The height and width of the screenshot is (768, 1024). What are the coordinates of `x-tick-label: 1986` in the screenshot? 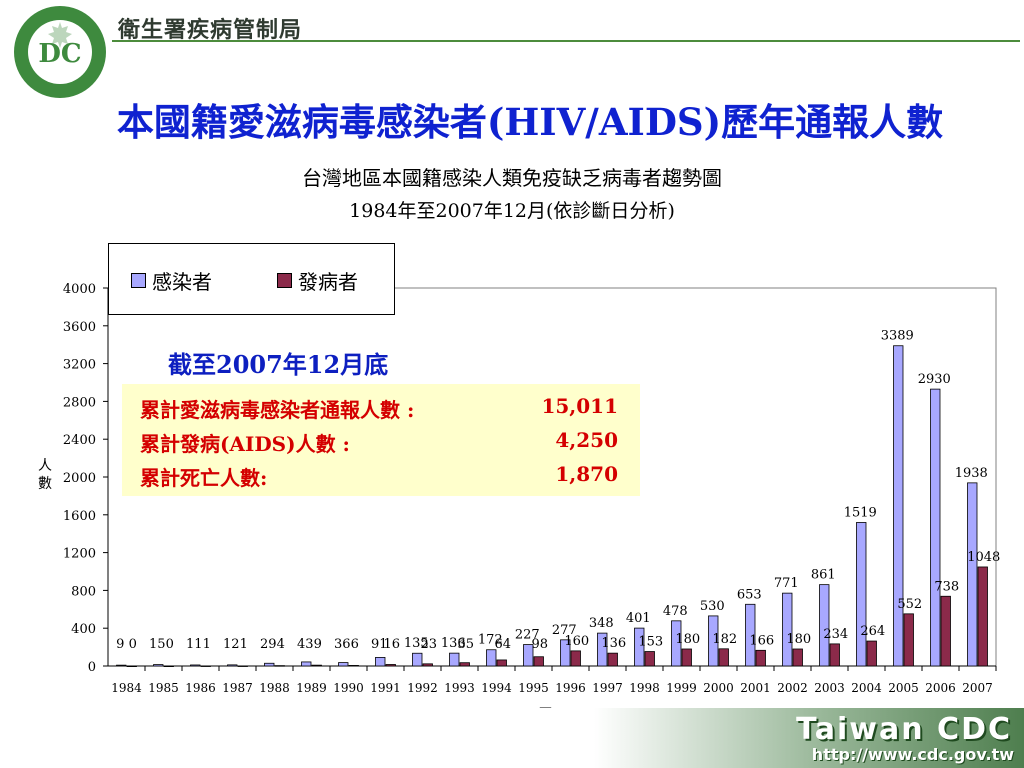 It's located at (200, 688).